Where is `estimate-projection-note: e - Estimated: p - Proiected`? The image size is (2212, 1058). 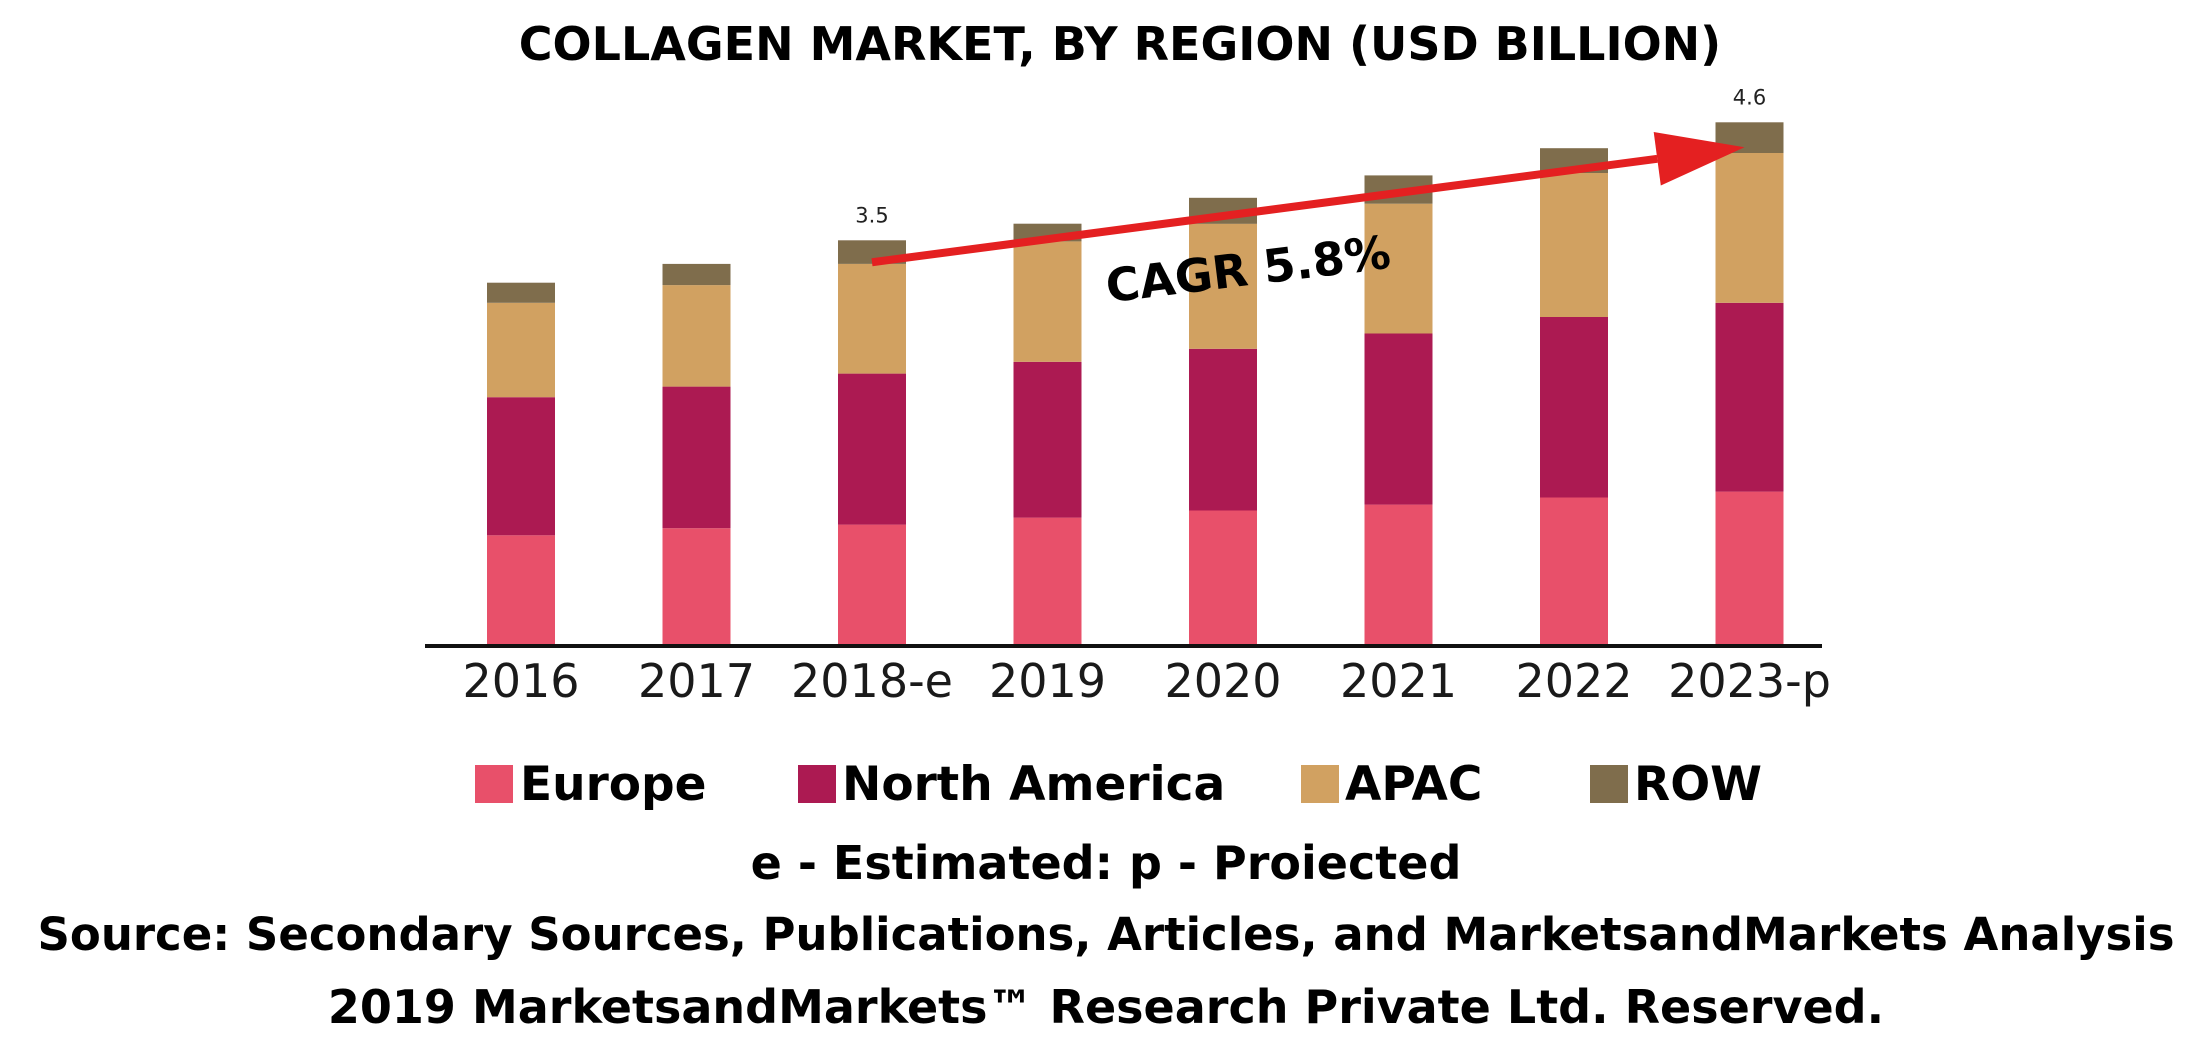 estimate-projection-note: e - Estimated: p - Proiected is located at coordinates (1106, 863).